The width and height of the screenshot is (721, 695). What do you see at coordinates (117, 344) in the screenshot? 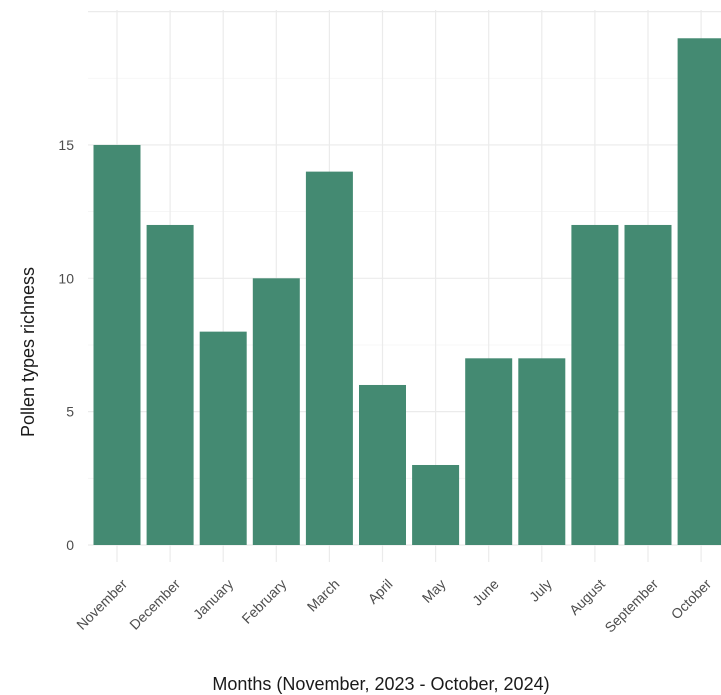
I see `bar-november` at bounding box center [117, 344].